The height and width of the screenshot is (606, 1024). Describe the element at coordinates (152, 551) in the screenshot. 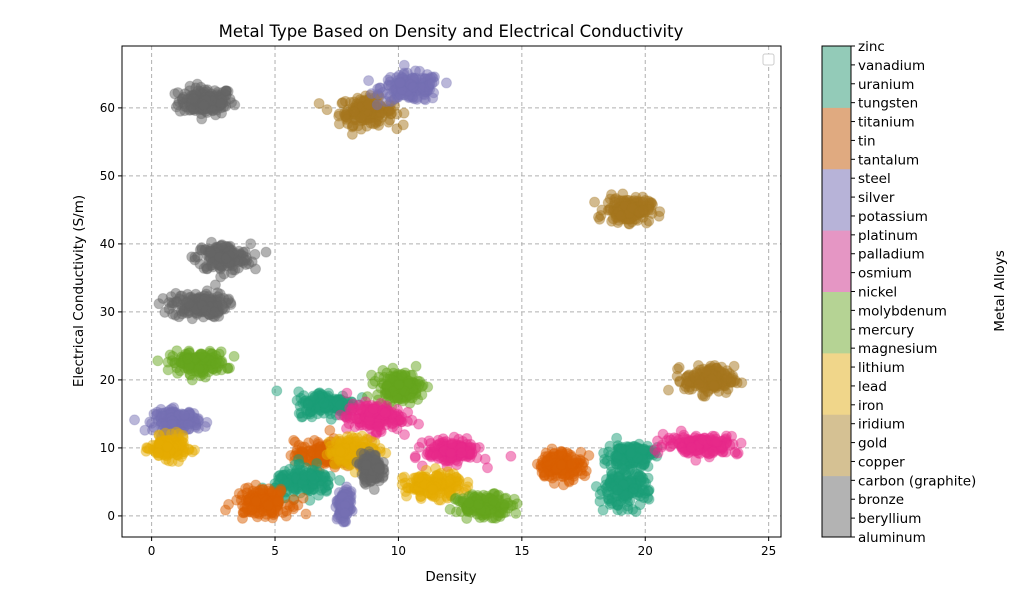

I see `x-tick-label: 0` at that location.